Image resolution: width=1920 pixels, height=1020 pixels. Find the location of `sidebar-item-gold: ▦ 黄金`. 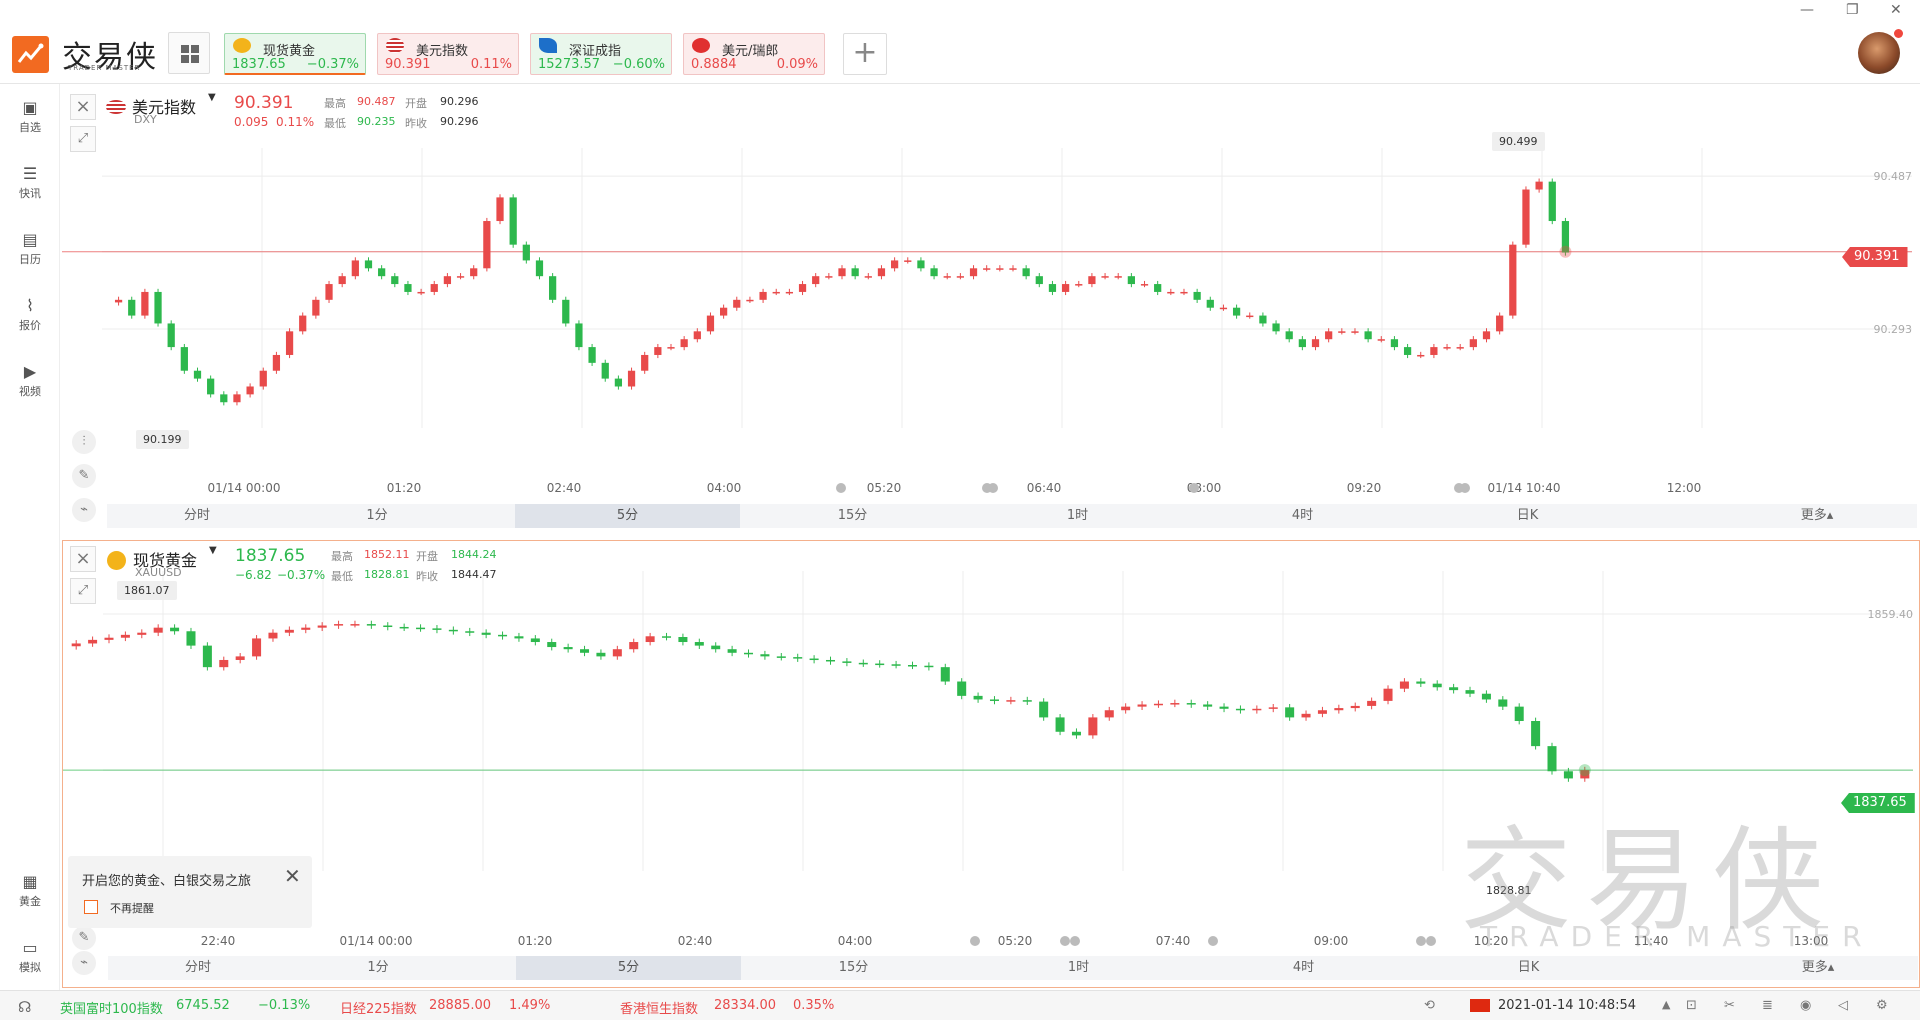

sidebar-item-gold: ▦ 黄金 is located at coordinates (30, 891).